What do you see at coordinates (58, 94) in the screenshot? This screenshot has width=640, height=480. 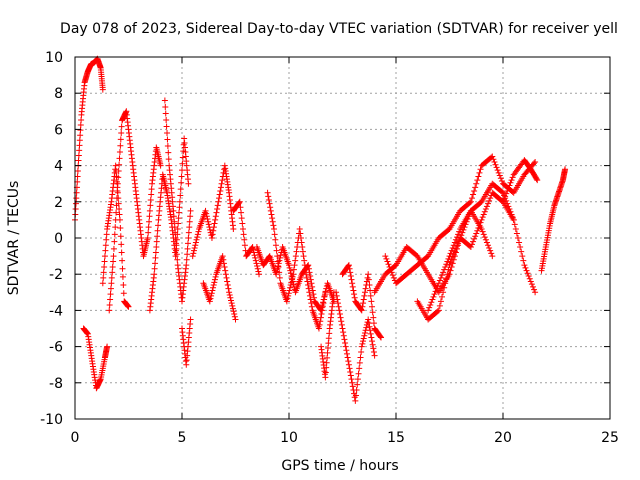 I see `y-tick-label: 8` at bounding box center [58, 94].